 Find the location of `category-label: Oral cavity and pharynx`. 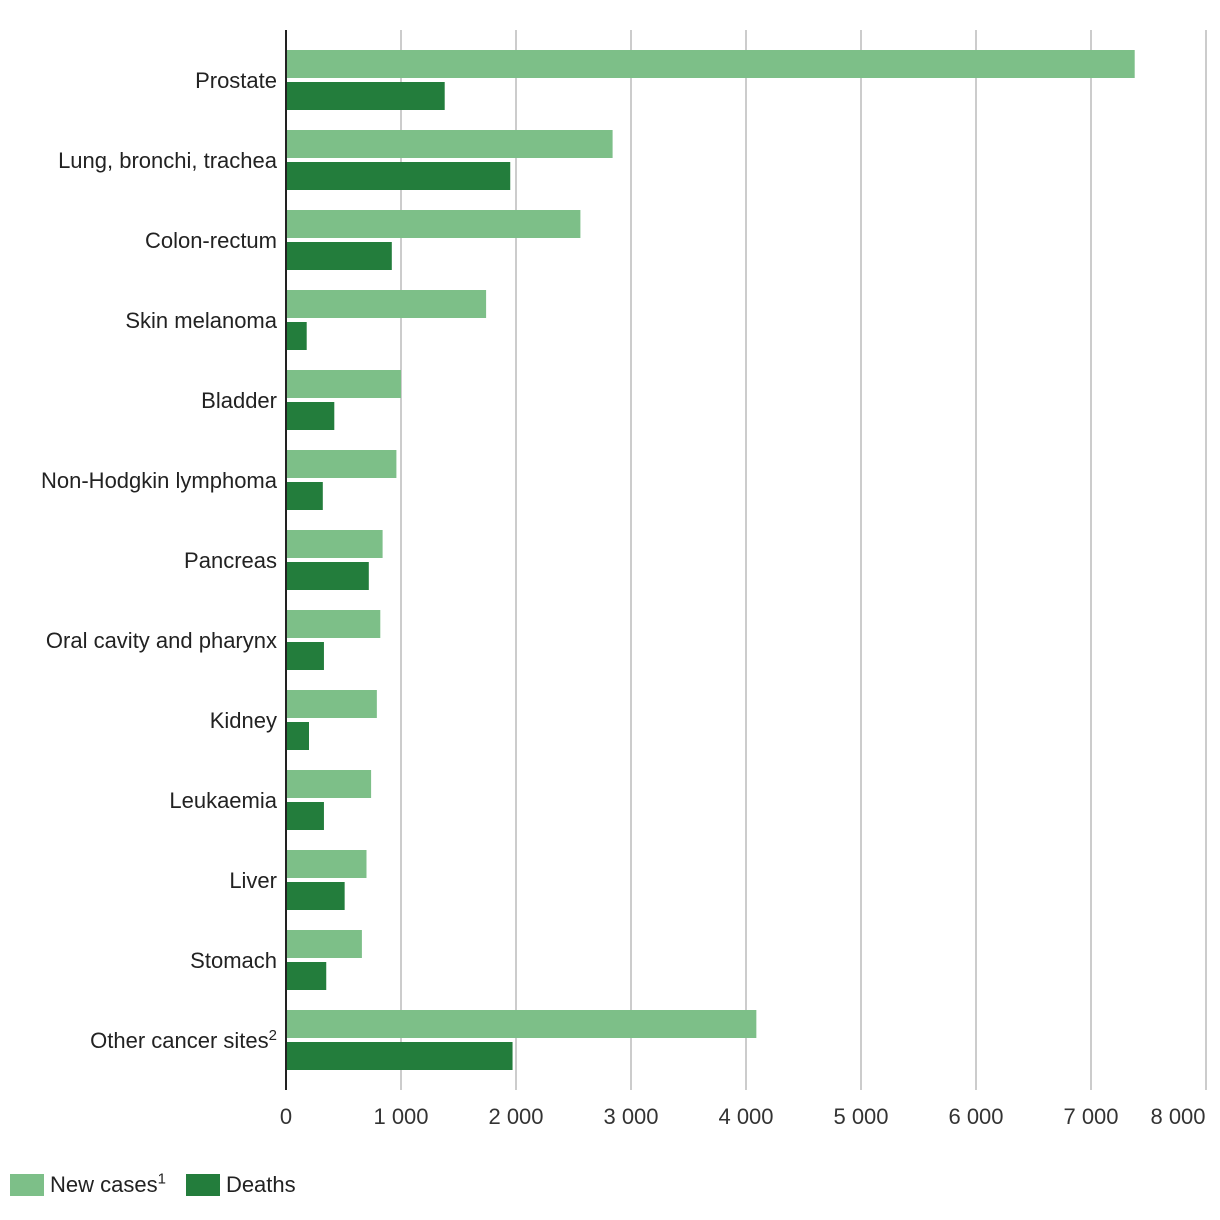

category-label: Oral cavity and pharynx is located at coordinates (161, 640).